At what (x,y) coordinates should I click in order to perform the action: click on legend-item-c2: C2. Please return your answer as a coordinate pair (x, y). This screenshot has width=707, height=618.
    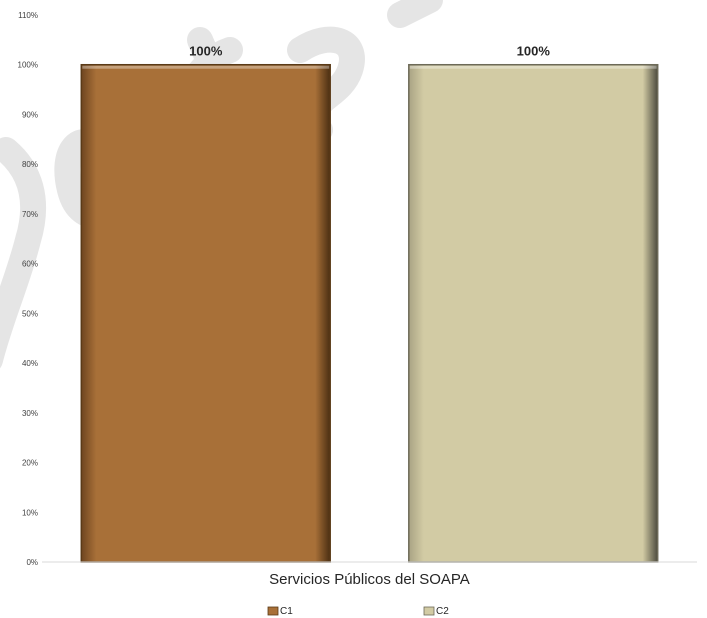
    Looking at the image, I should click on (436, 611).